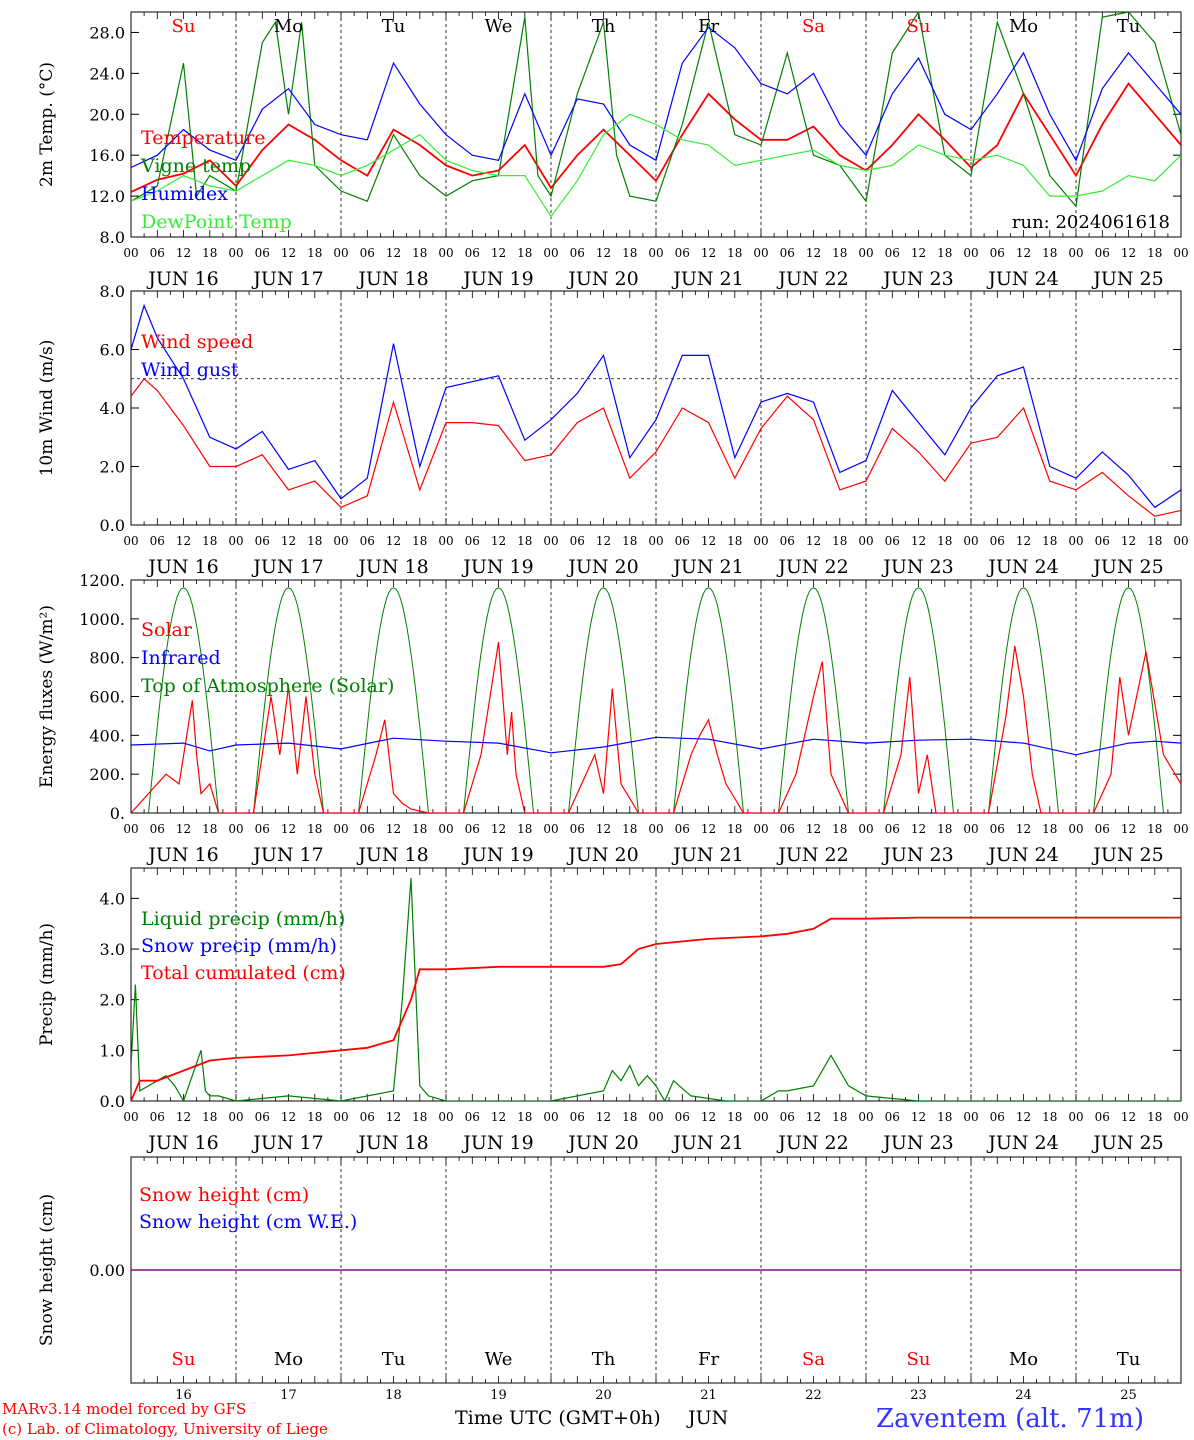 This screenshot has width=1194, height=1440. What do you see at coordinates (107, 73) in the screenshot?
I see `y-tick-label: 24.0` at bounding box center [107, 73].